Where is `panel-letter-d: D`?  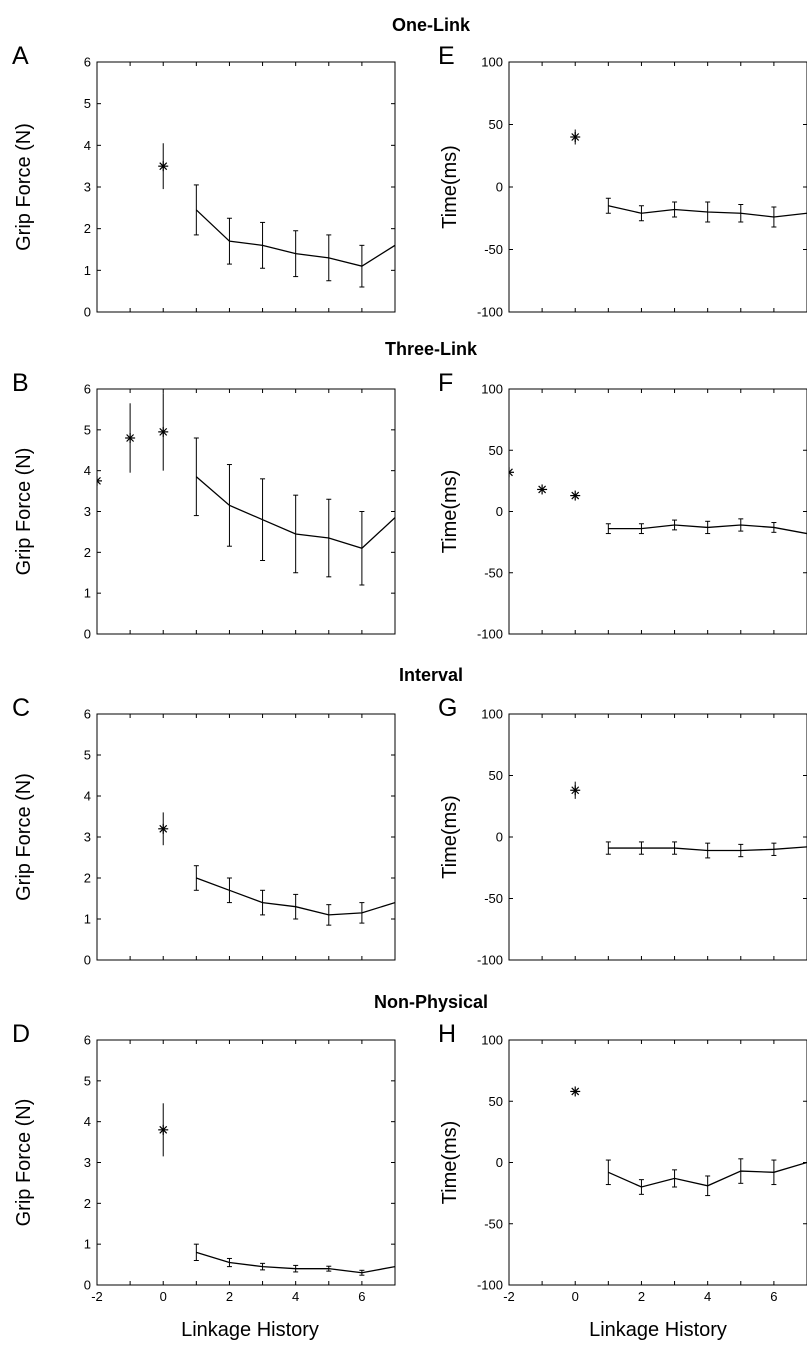
panel-letter-d: D is located at coordinates (21, 1034).